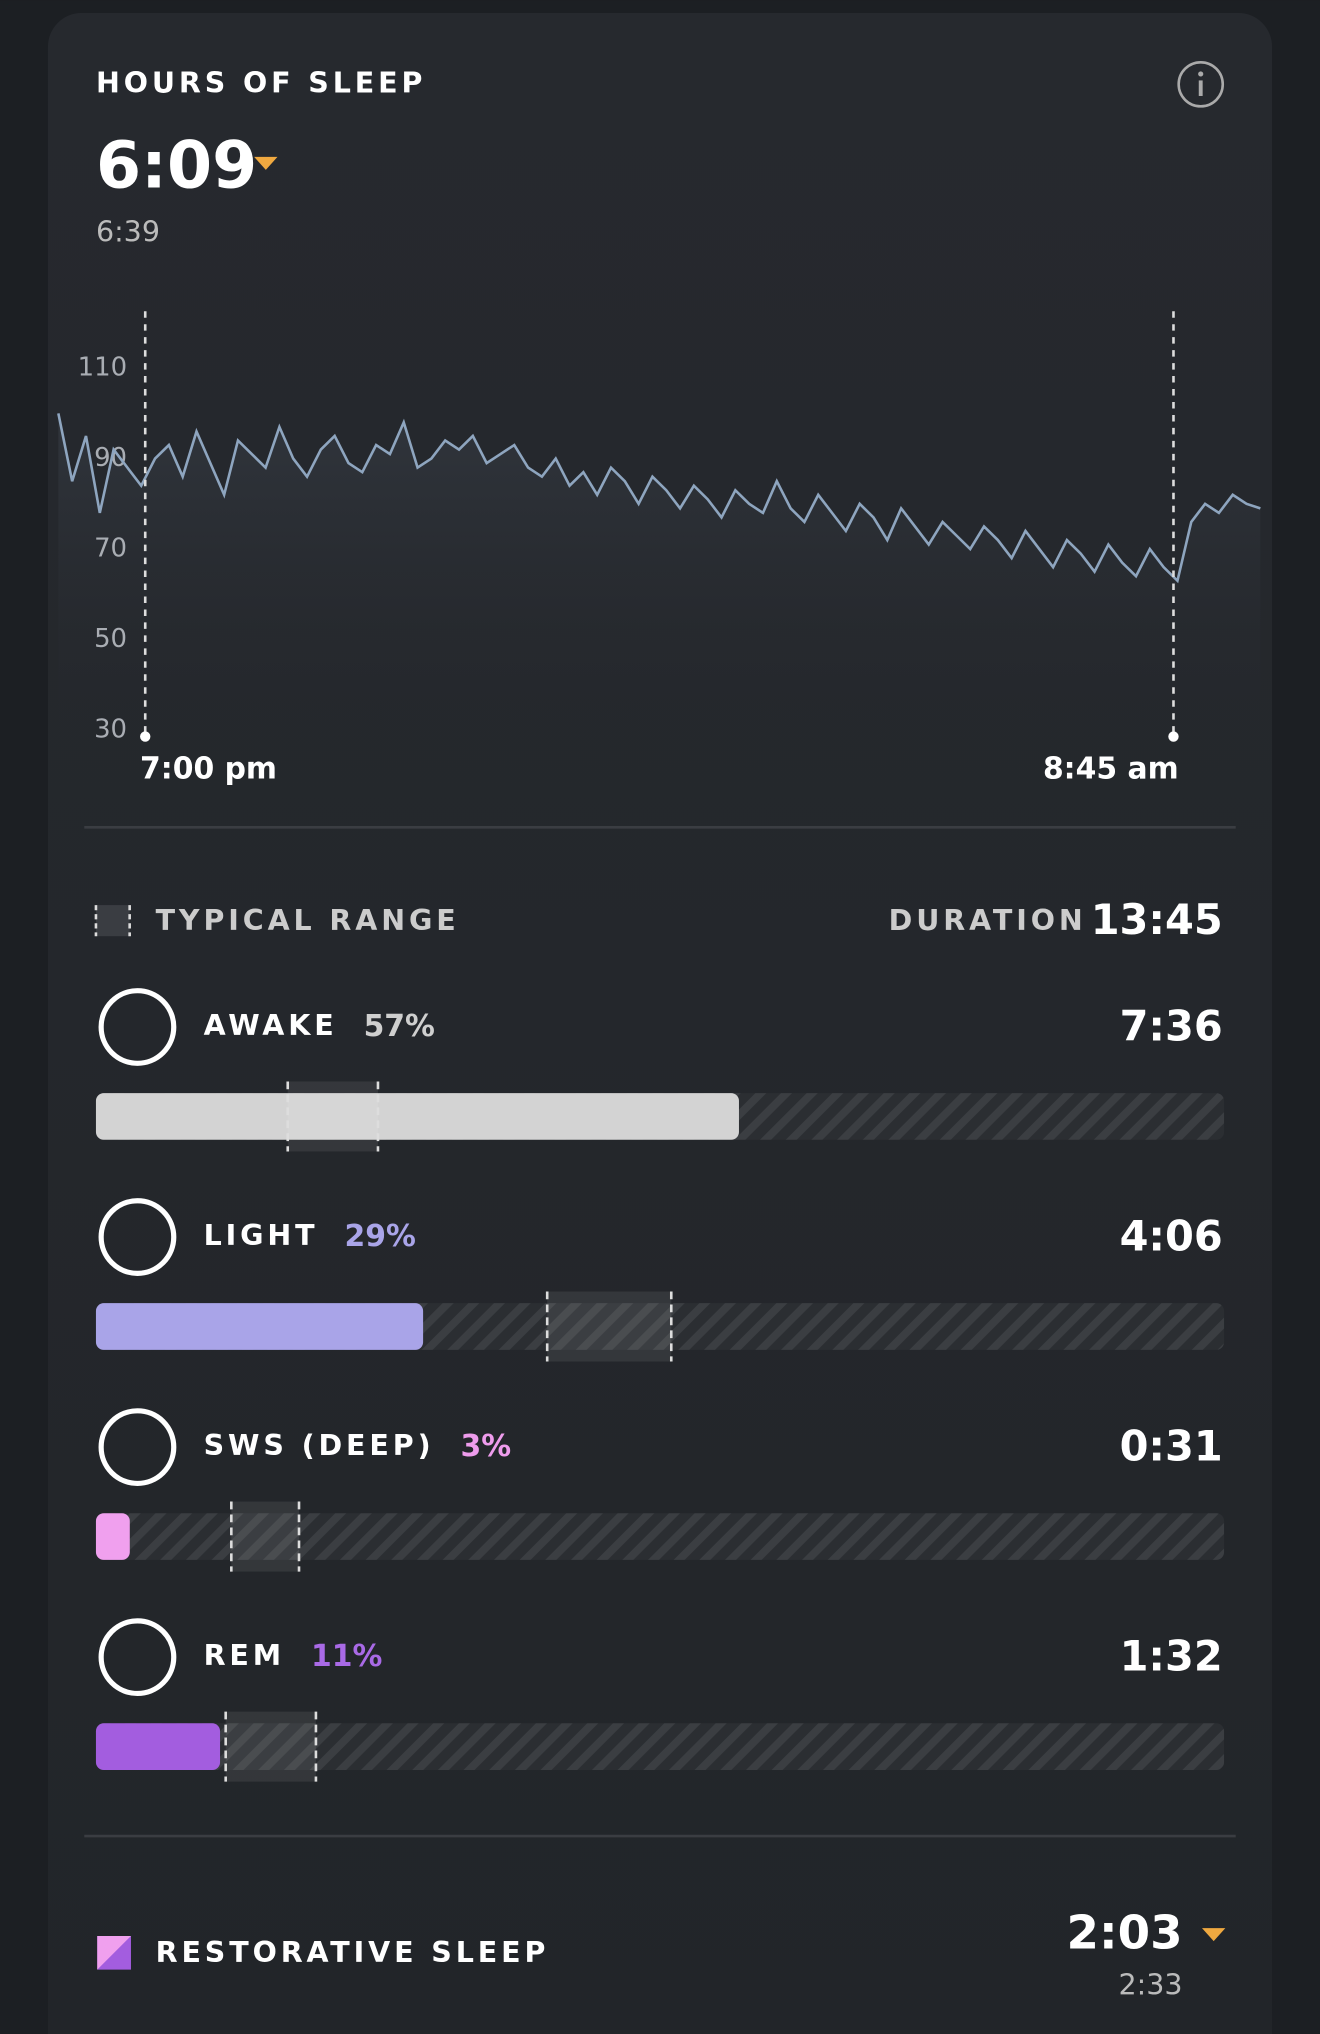 Image resolution: width=1320 pixels, height=2034 pixels. I want to click on y-tick-label: 110, so click(102, 368).